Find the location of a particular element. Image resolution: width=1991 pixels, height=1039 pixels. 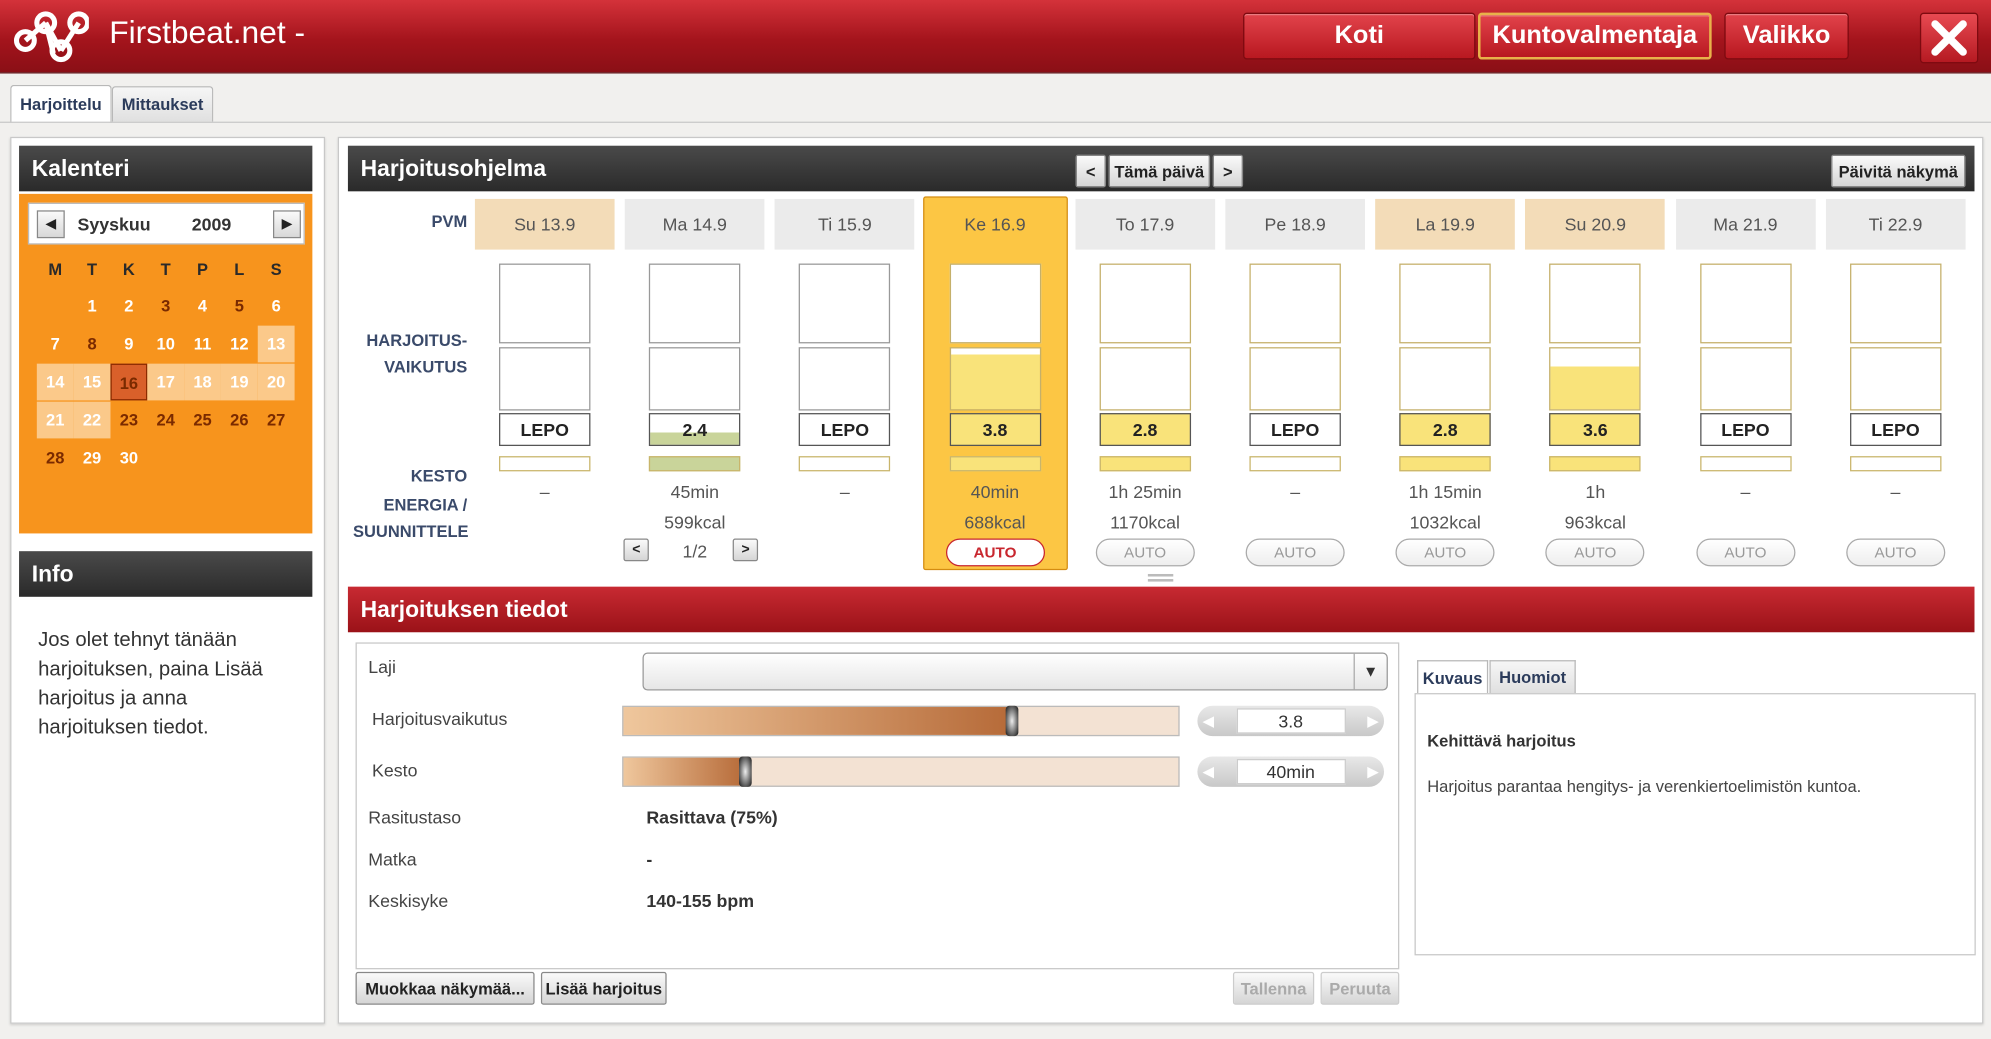

date-header: Ma 21.9 is located at coordinates (1745, 224).